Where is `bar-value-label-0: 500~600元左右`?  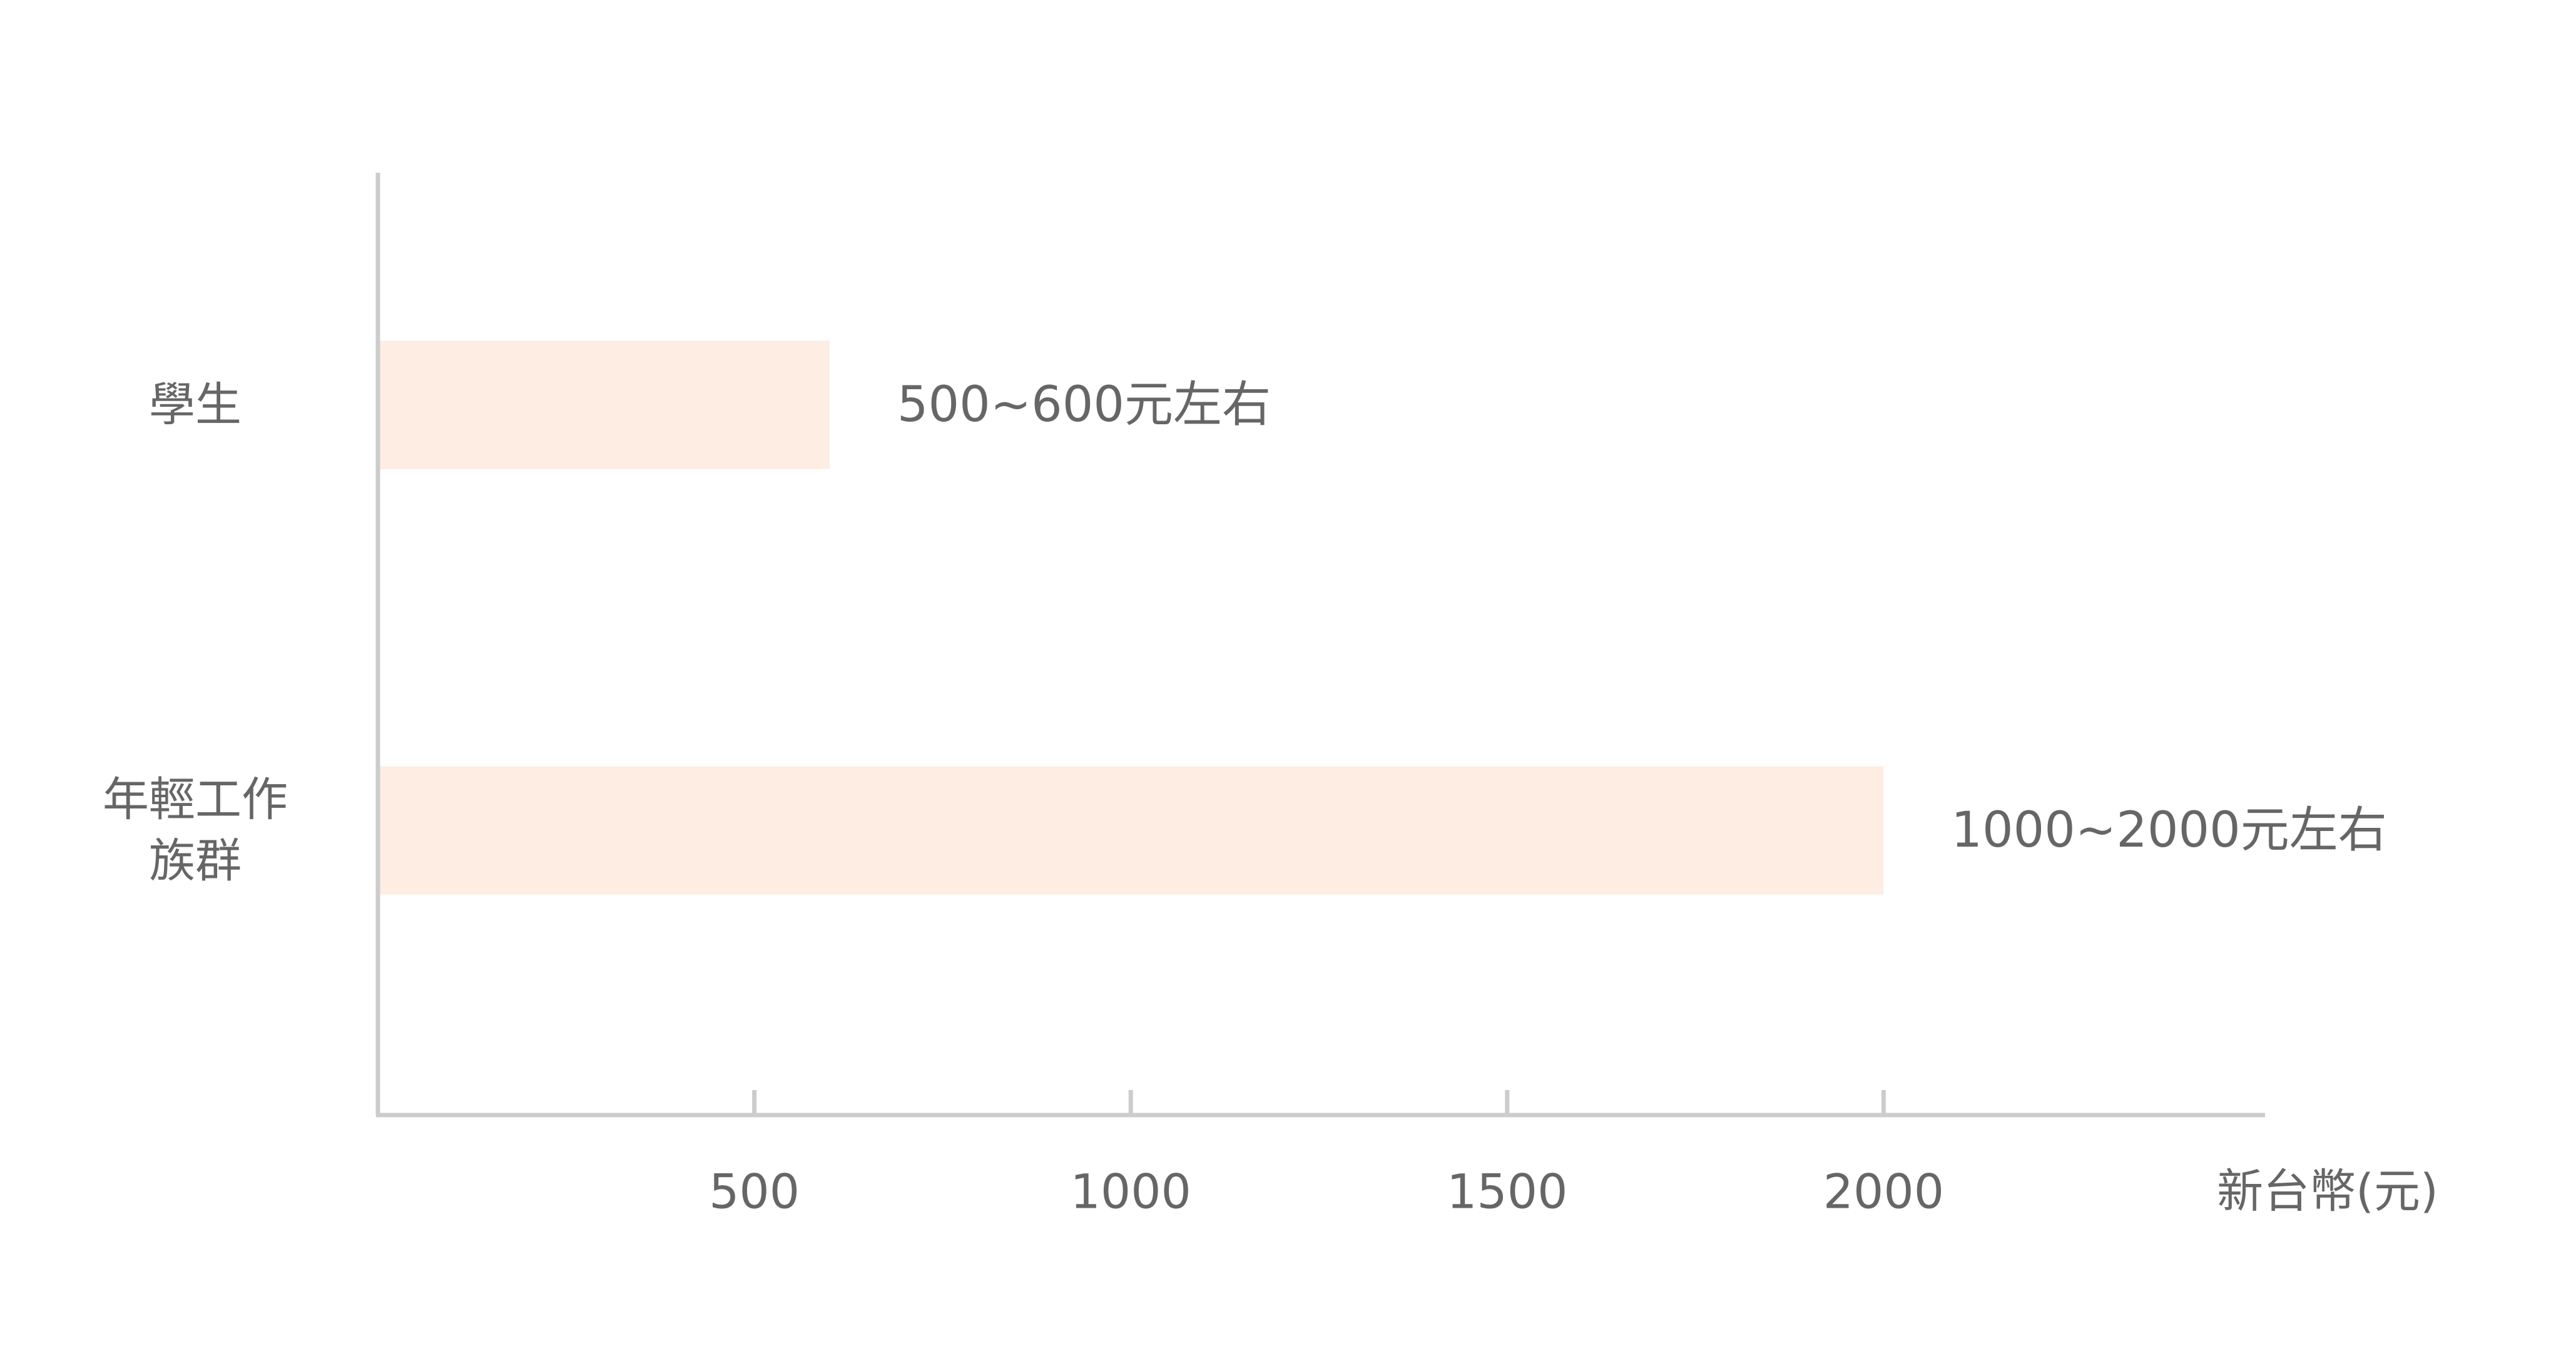 bar-value-label-0: 500~600元左右 is located at coordinates (1084, 405).